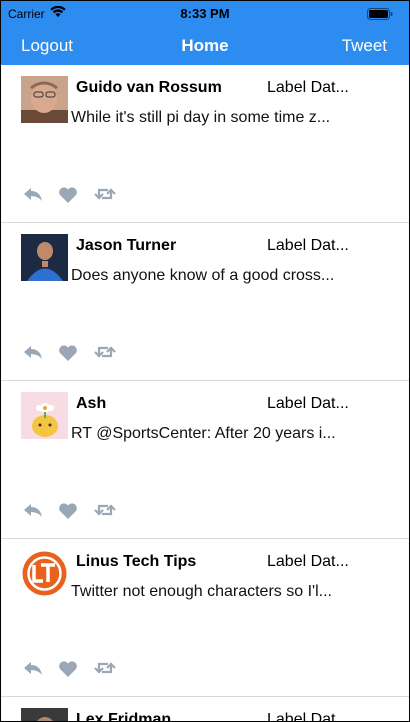 Image resolution: width=410 pixels, height=722 pixels. I want to click on tweet-author: Linus Tech Tips, so click(136, 561).